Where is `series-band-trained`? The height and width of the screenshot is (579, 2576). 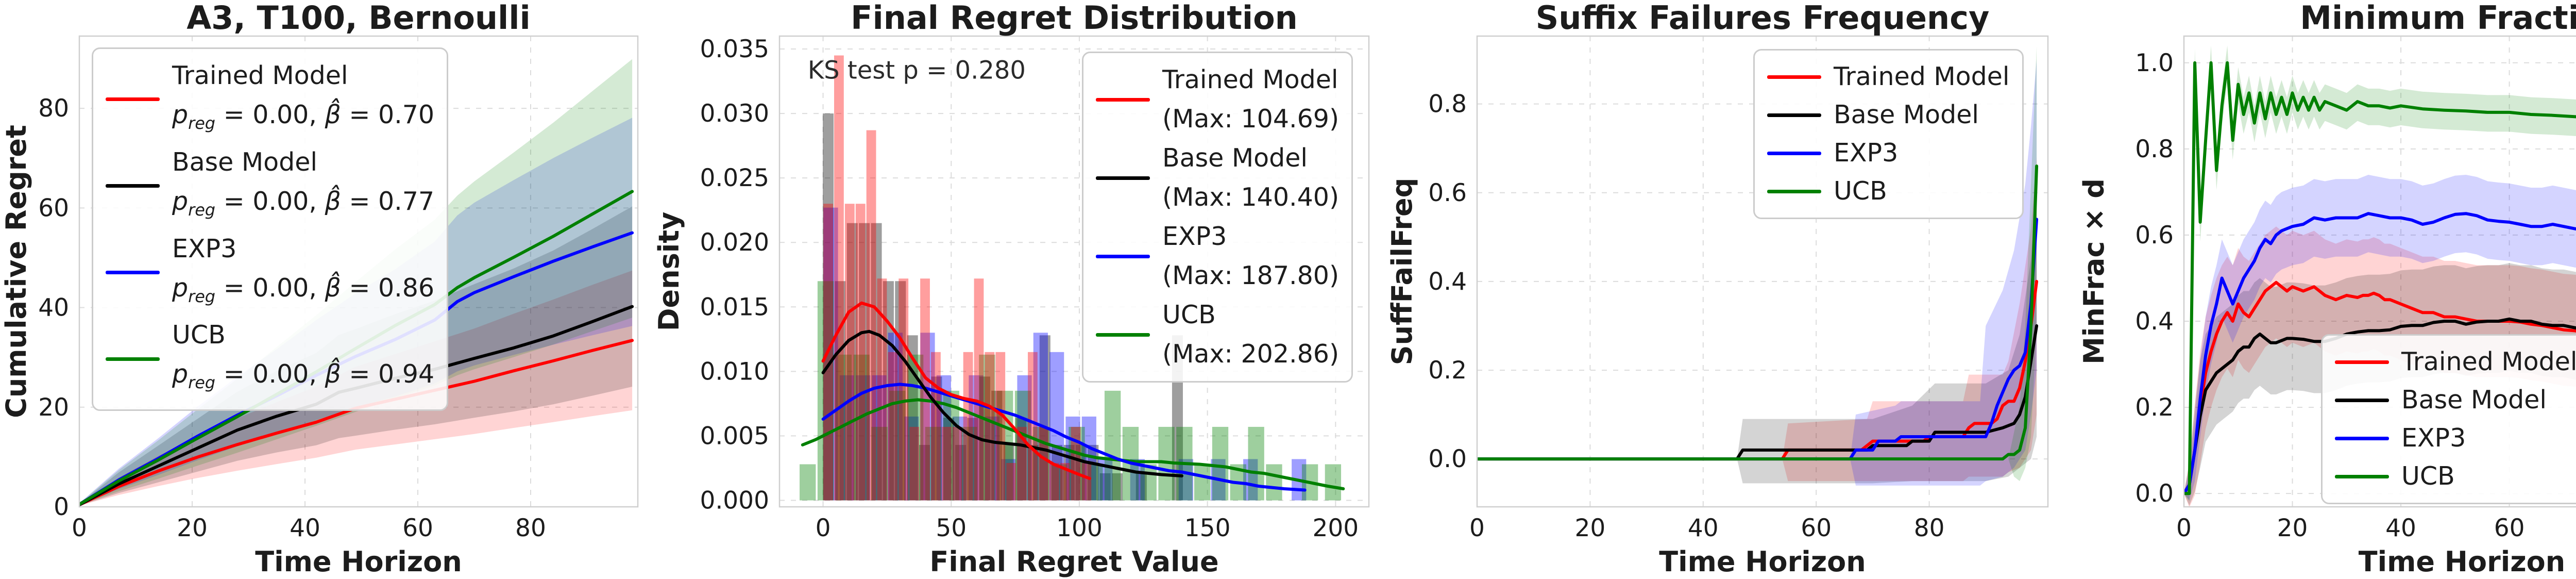 series-band-trained is located at coordinates (1757, 319).